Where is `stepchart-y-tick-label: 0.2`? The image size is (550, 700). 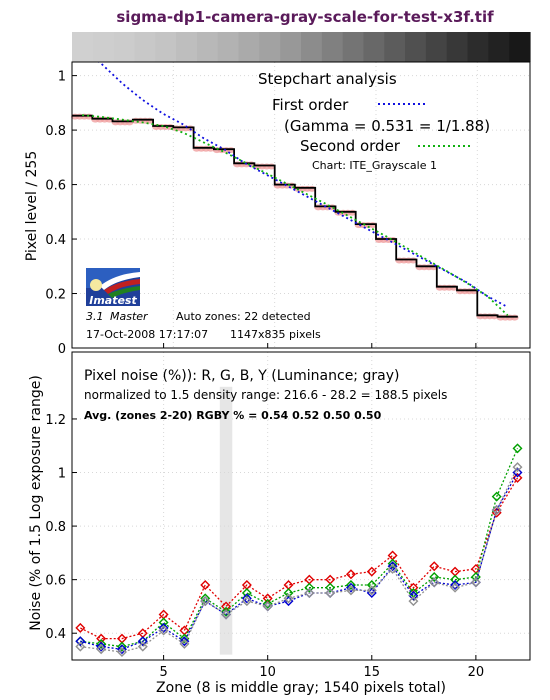
stepchart-y-tick-label: 0.2 is located at coordinates (55, 295).